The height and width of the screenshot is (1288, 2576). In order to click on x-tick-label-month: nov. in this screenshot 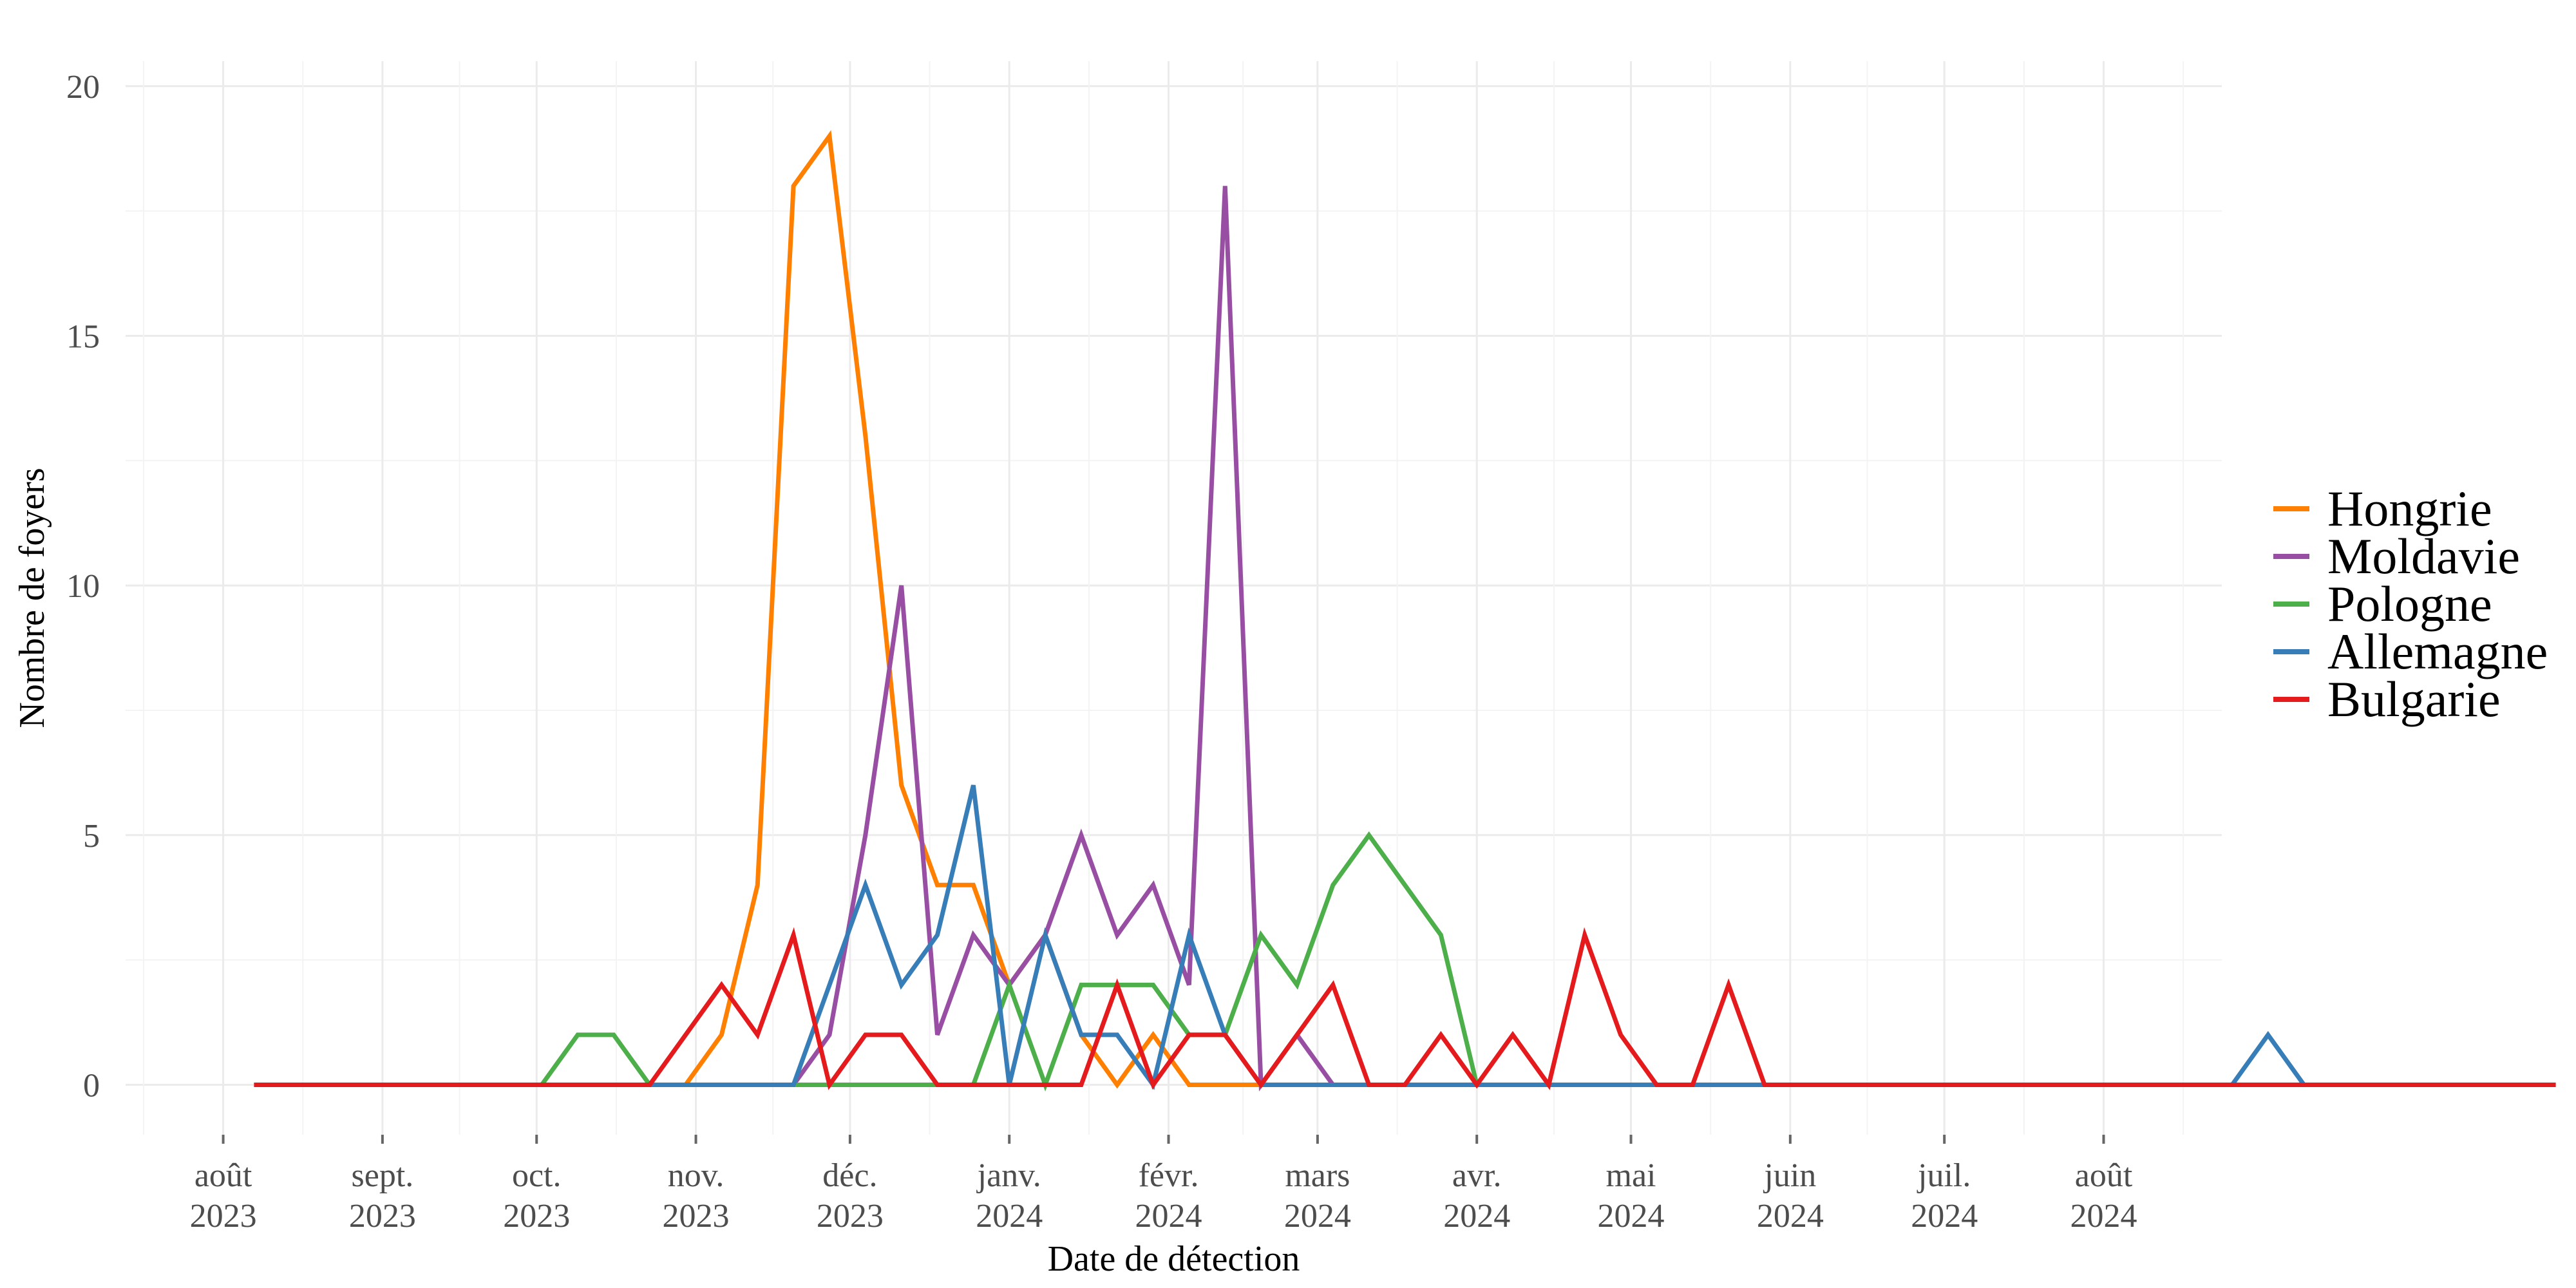, I will do `click(696, 1175)`.